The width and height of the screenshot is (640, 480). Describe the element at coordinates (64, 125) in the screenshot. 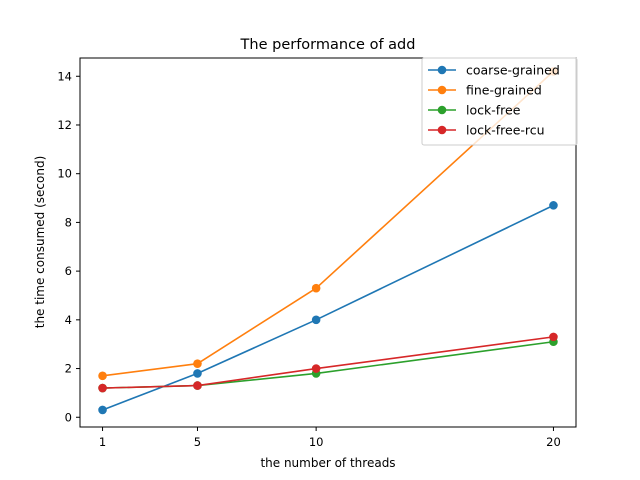

I see `y-tick-label: 12` at that location.